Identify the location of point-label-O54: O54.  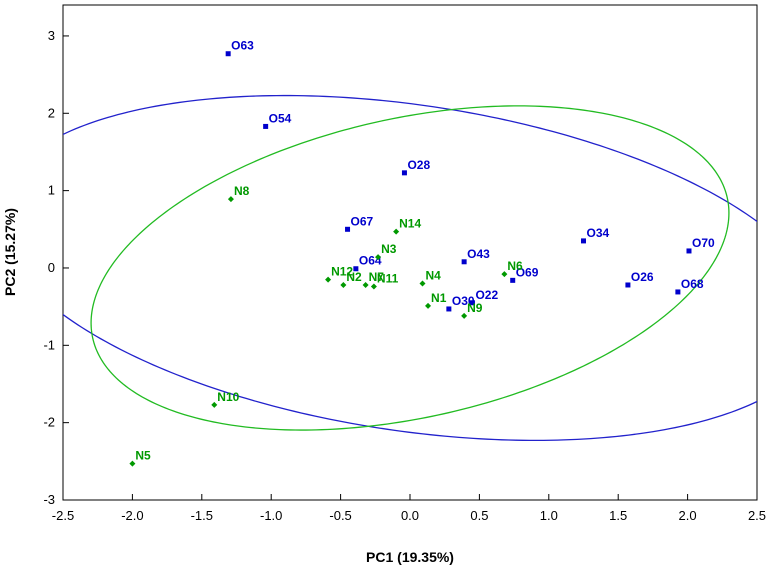
(280, 118).